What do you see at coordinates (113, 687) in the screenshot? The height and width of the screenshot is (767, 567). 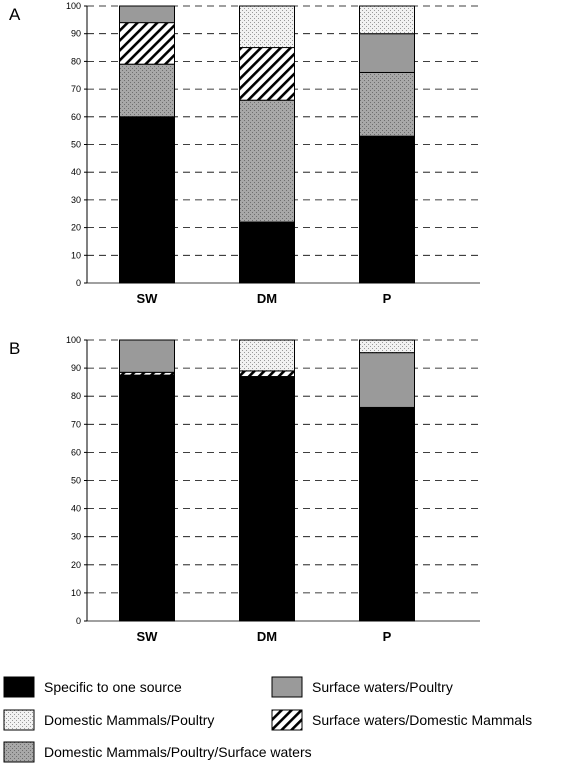 I see `legend-label-specific: Specific to one source` at bounding box center [113, 687].